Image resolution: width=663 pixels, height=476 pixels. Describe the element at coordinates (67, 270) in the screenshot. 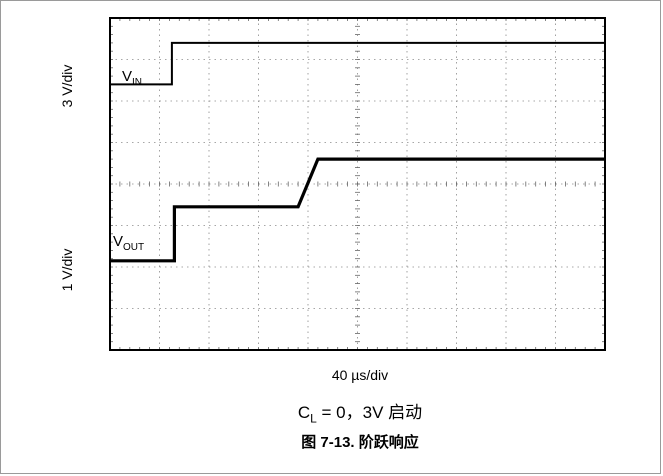

I see `y-axis-label-bottom: 1 V/div` at that location.